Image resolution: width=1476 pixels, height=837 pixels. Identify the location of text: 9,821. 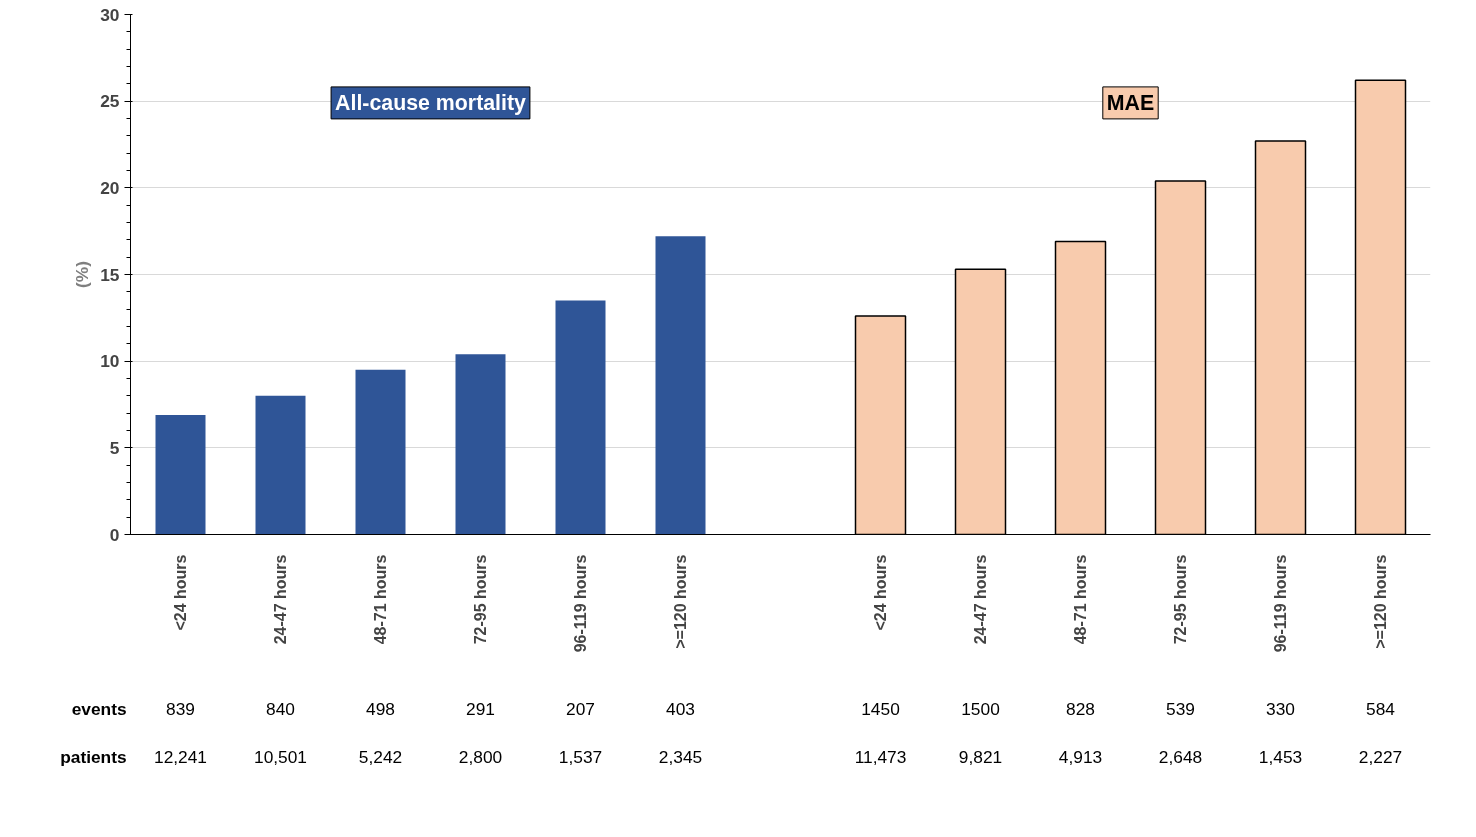
(980, 756).